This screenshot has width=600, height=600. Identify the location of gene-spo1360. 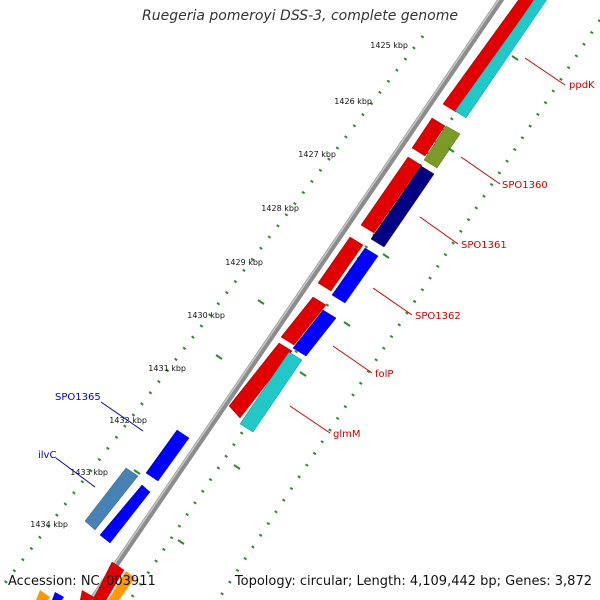
(442, 147).